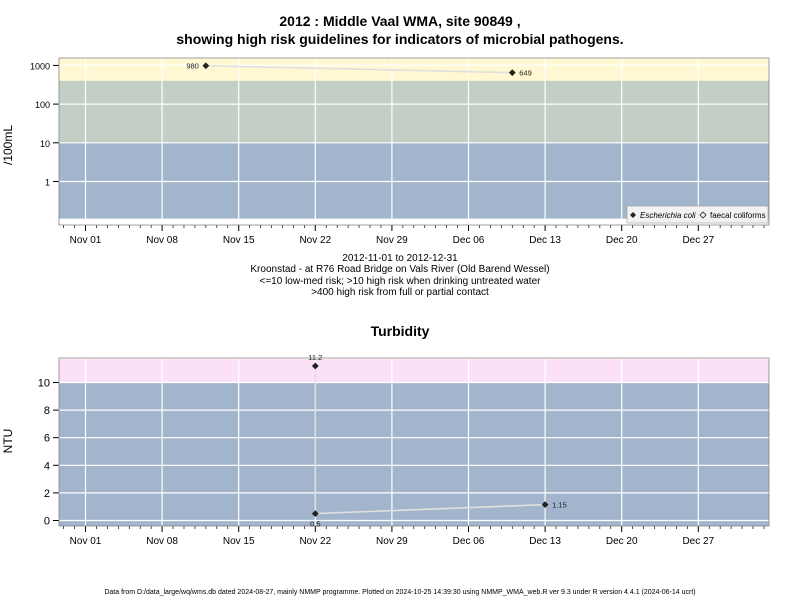 The image size is (800, 600). What do you see at coordinates (359, 69) in the screenshot?
I see `series-line` at bounding box center [359, 69].